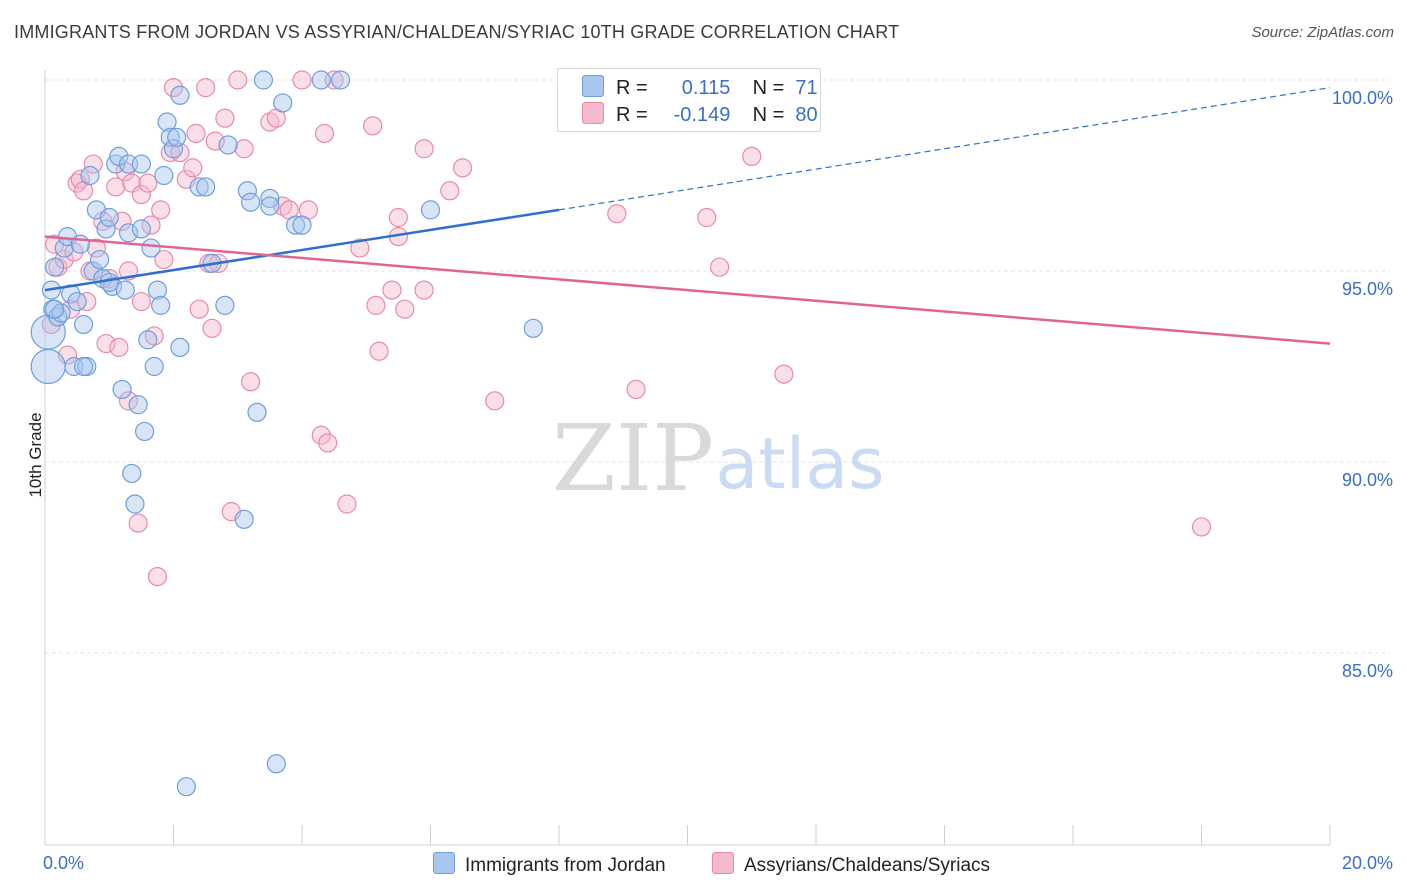 Image resolution: width=1406 pixels, height=892 pixels. Describe the element at coordinates (1367, 289) in the screenshot. I see `y-tick-label: 95.0%` at that location.